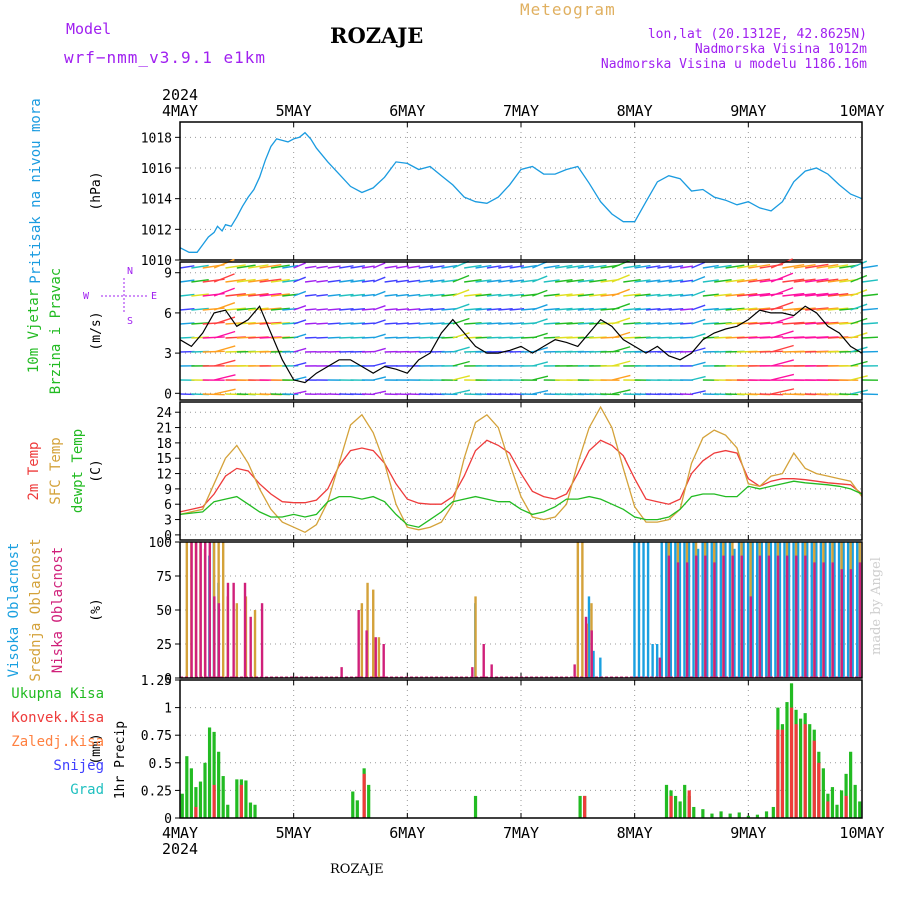 This screenshot has width=900, height=900. Describe the element at coordinates (635, 833) in the screenshot. I see `x-tick-label-bottom: 8MAY` at that location.